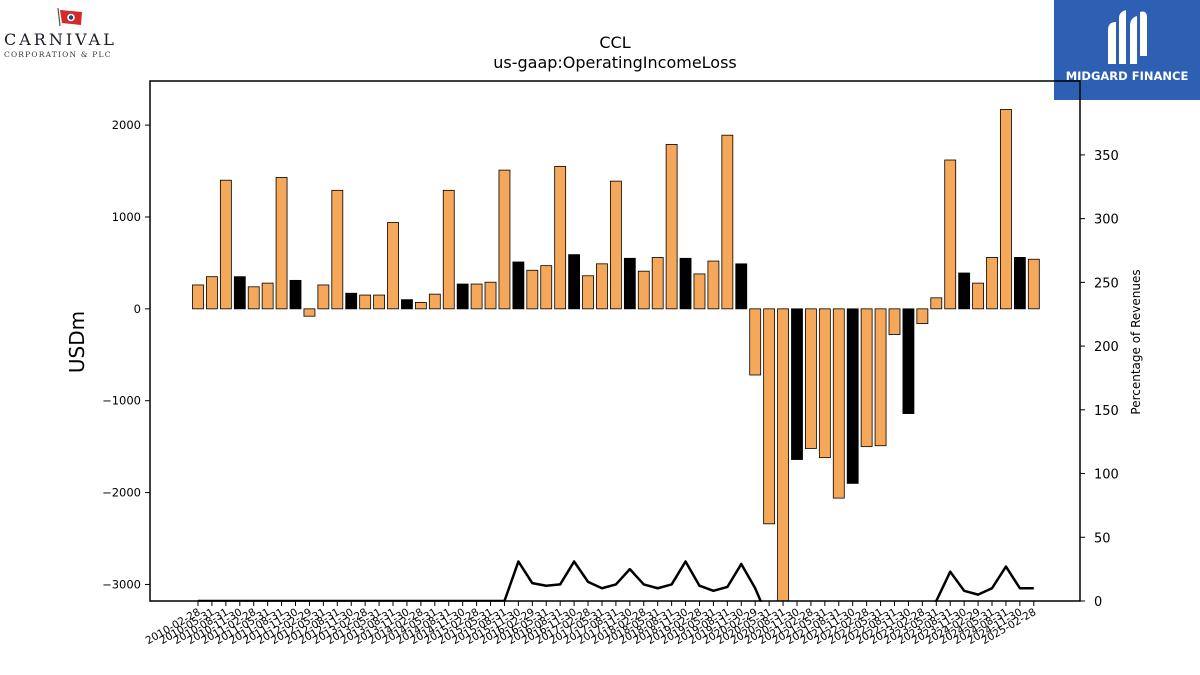 The image size is (1200, 675). What do you see at coordinates (126, 217) in the screenshot?
I see `y-tick-label: 1000` at bounding box center [126, 217].